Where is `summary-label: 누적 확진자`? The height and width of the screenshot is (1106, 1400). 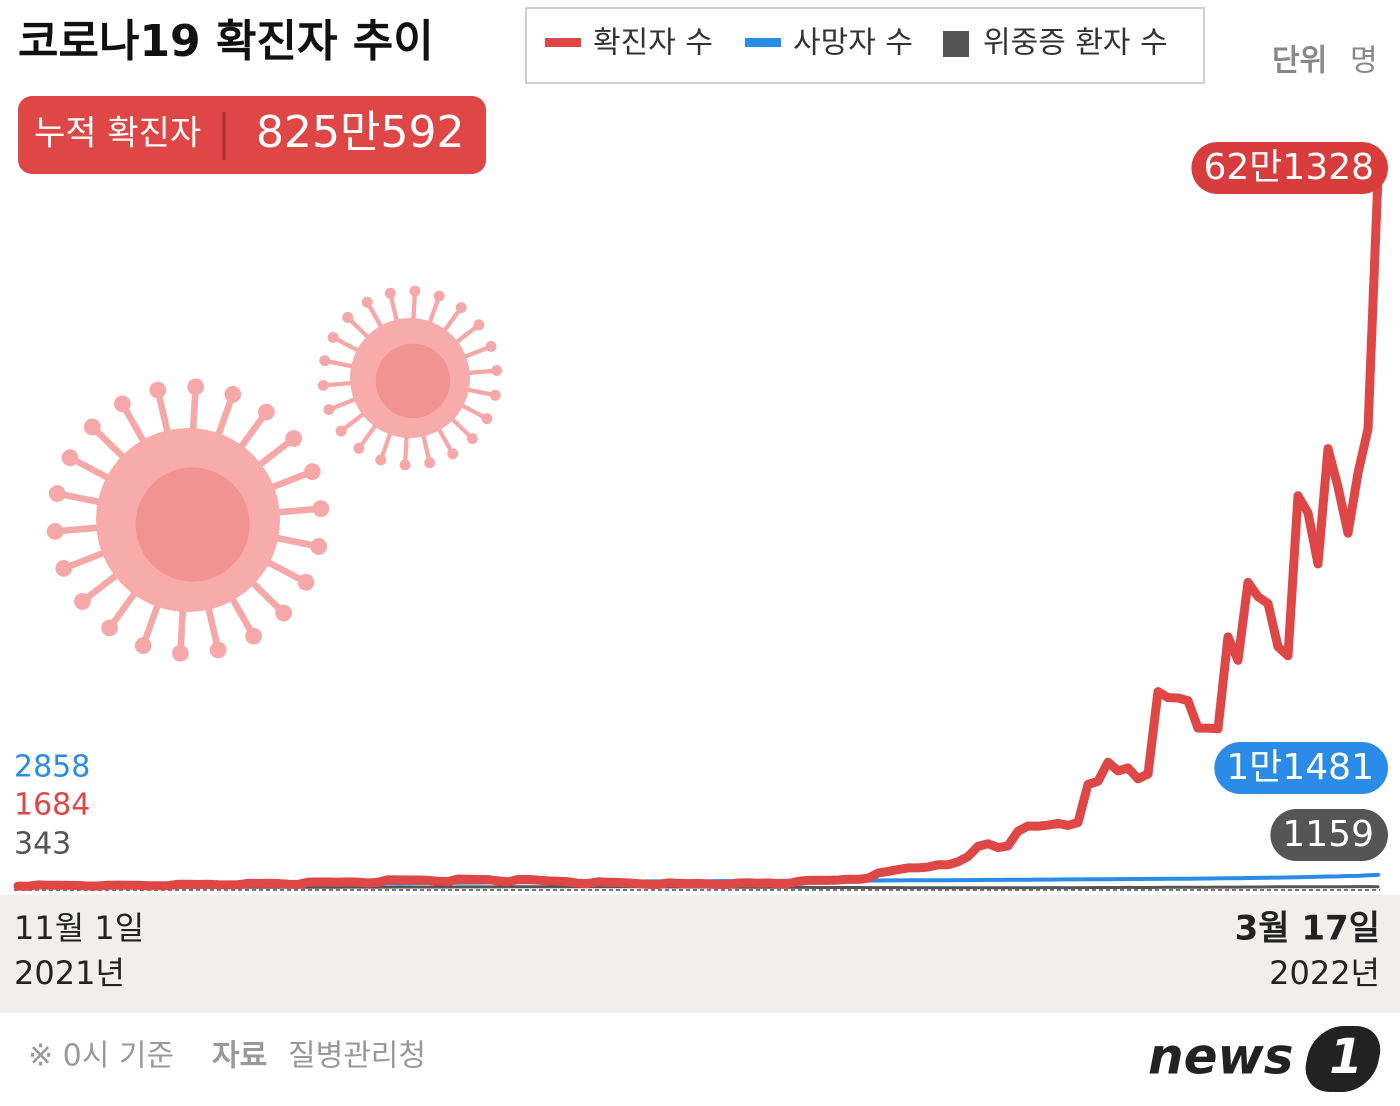
summary-label: 누적 확진자 is located at coordinates (117, 134).